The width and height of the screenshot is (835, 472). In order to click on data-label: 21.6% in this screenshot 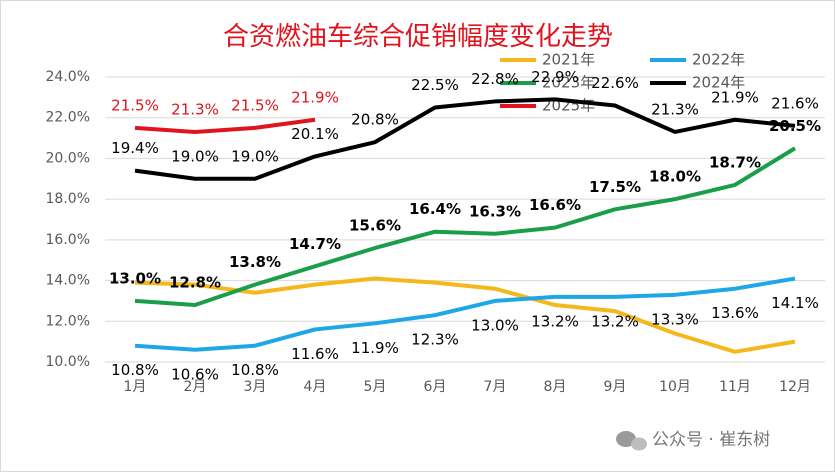, I will do `click(795, 103)`.